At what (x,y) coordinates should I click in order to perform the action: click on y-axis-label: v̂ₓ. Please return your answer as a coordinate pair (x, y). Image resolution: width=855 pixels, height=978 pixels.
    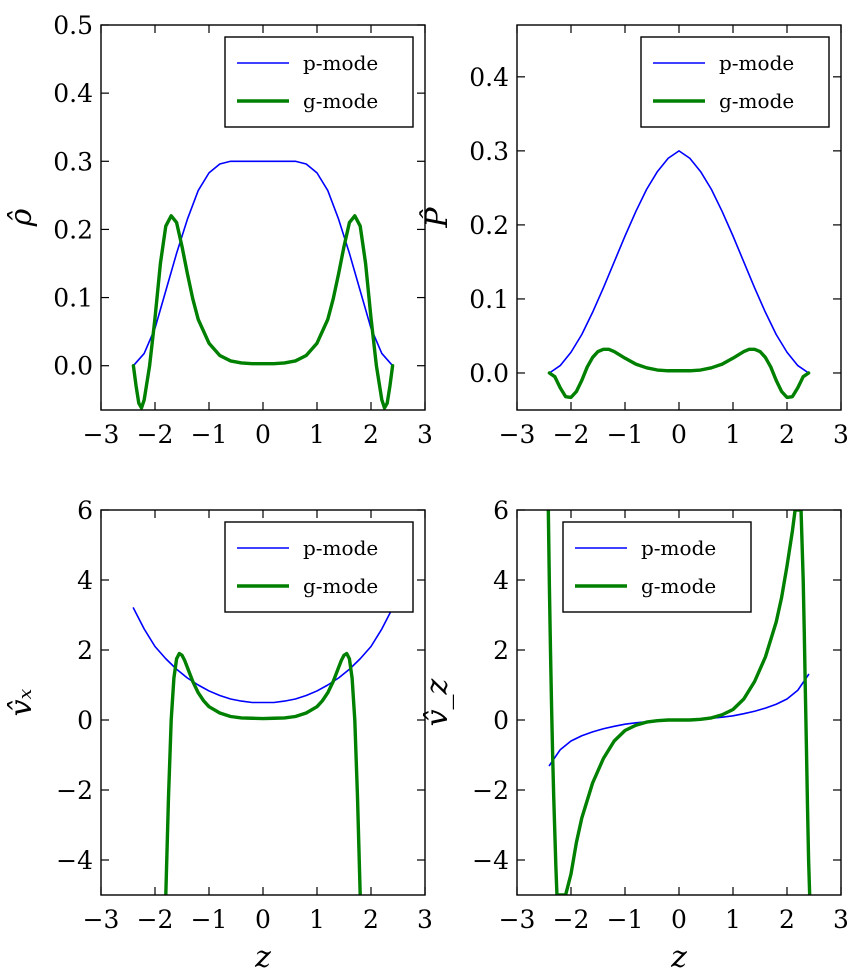
    Looking at the image, I should click on (21, 702).